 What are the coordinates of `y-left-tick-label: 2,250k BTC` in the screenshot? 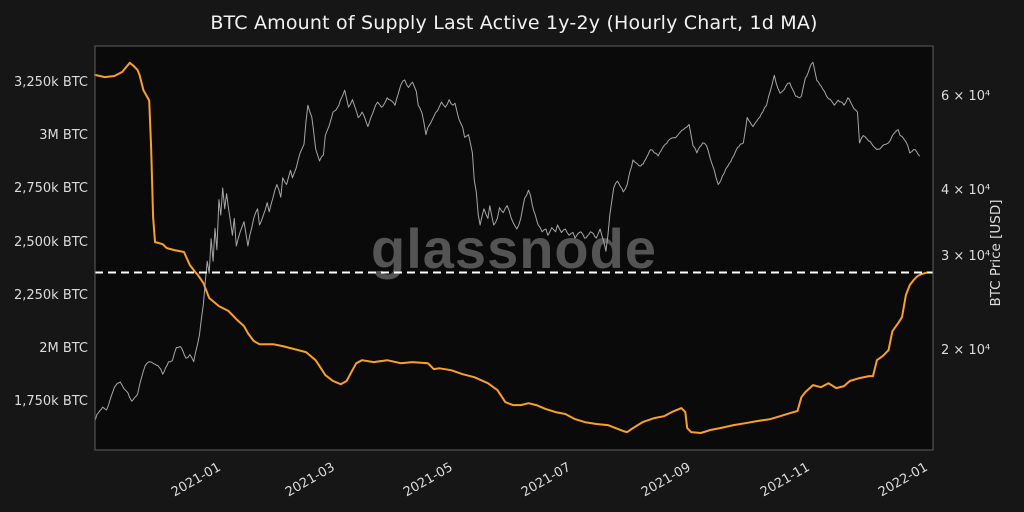 It's located at (50, 295).